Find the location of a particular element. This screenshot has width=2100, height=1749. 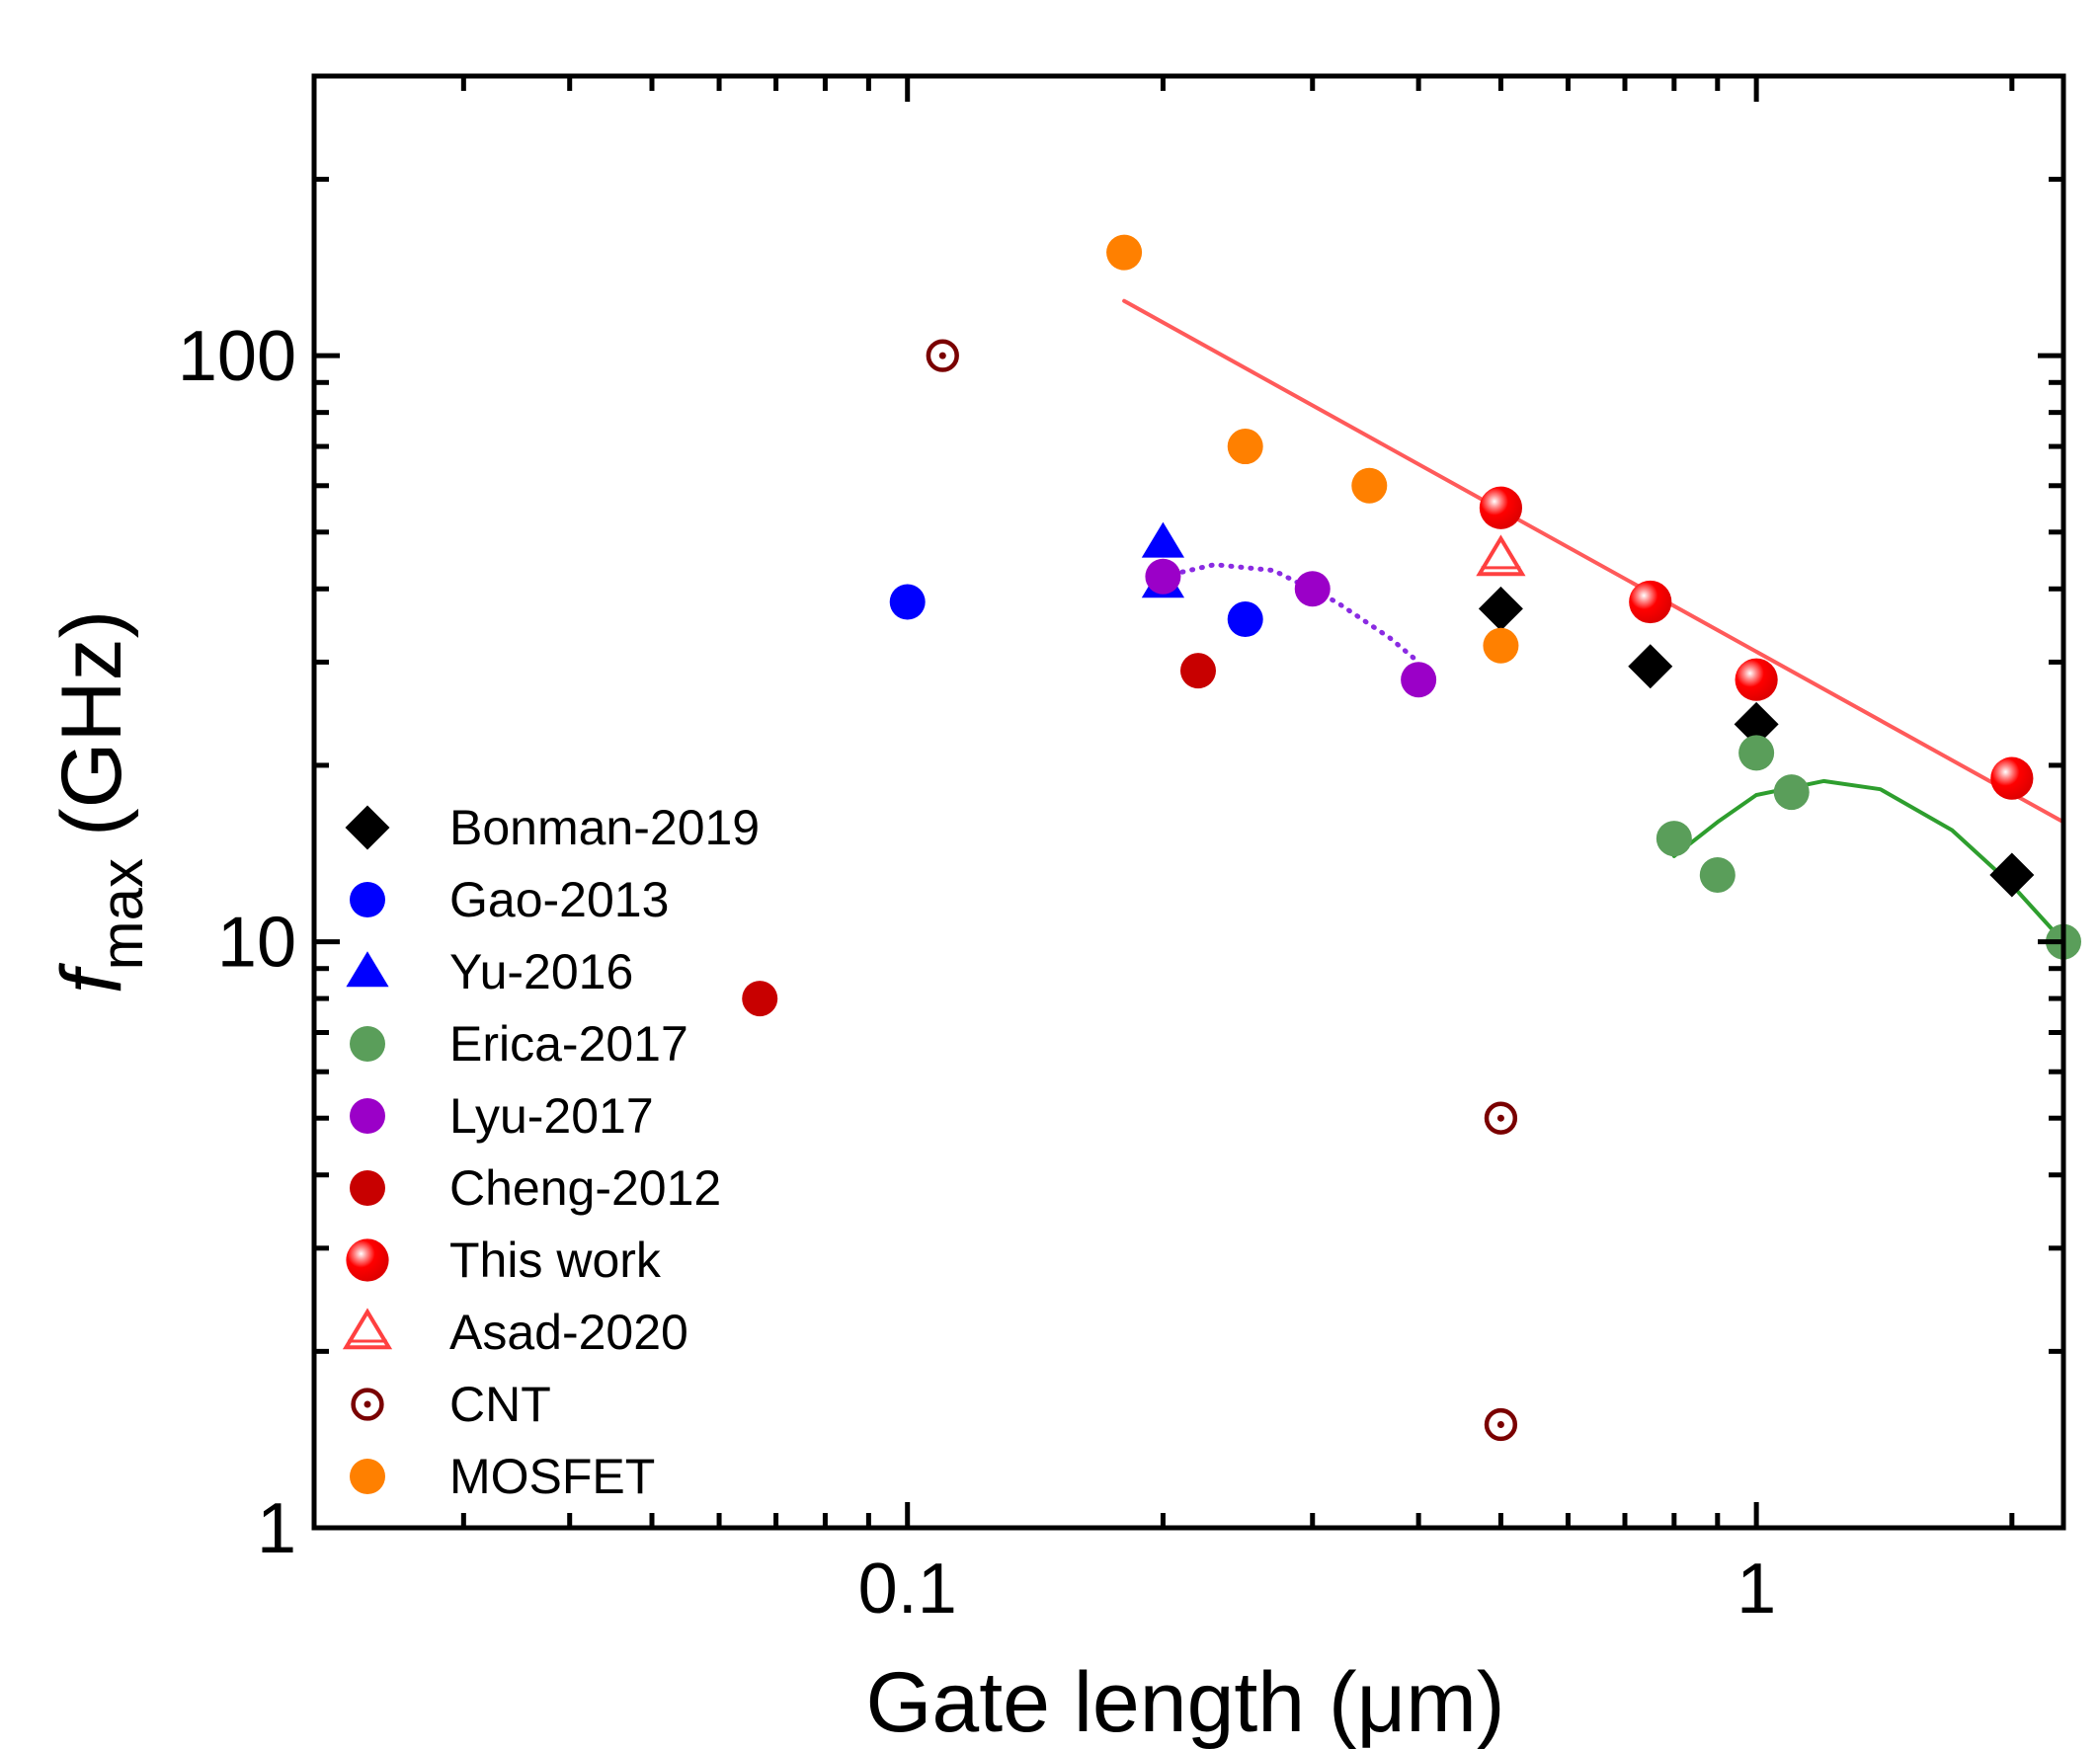

legend-label: Gao-2013 is located at coordinates (559, 899).